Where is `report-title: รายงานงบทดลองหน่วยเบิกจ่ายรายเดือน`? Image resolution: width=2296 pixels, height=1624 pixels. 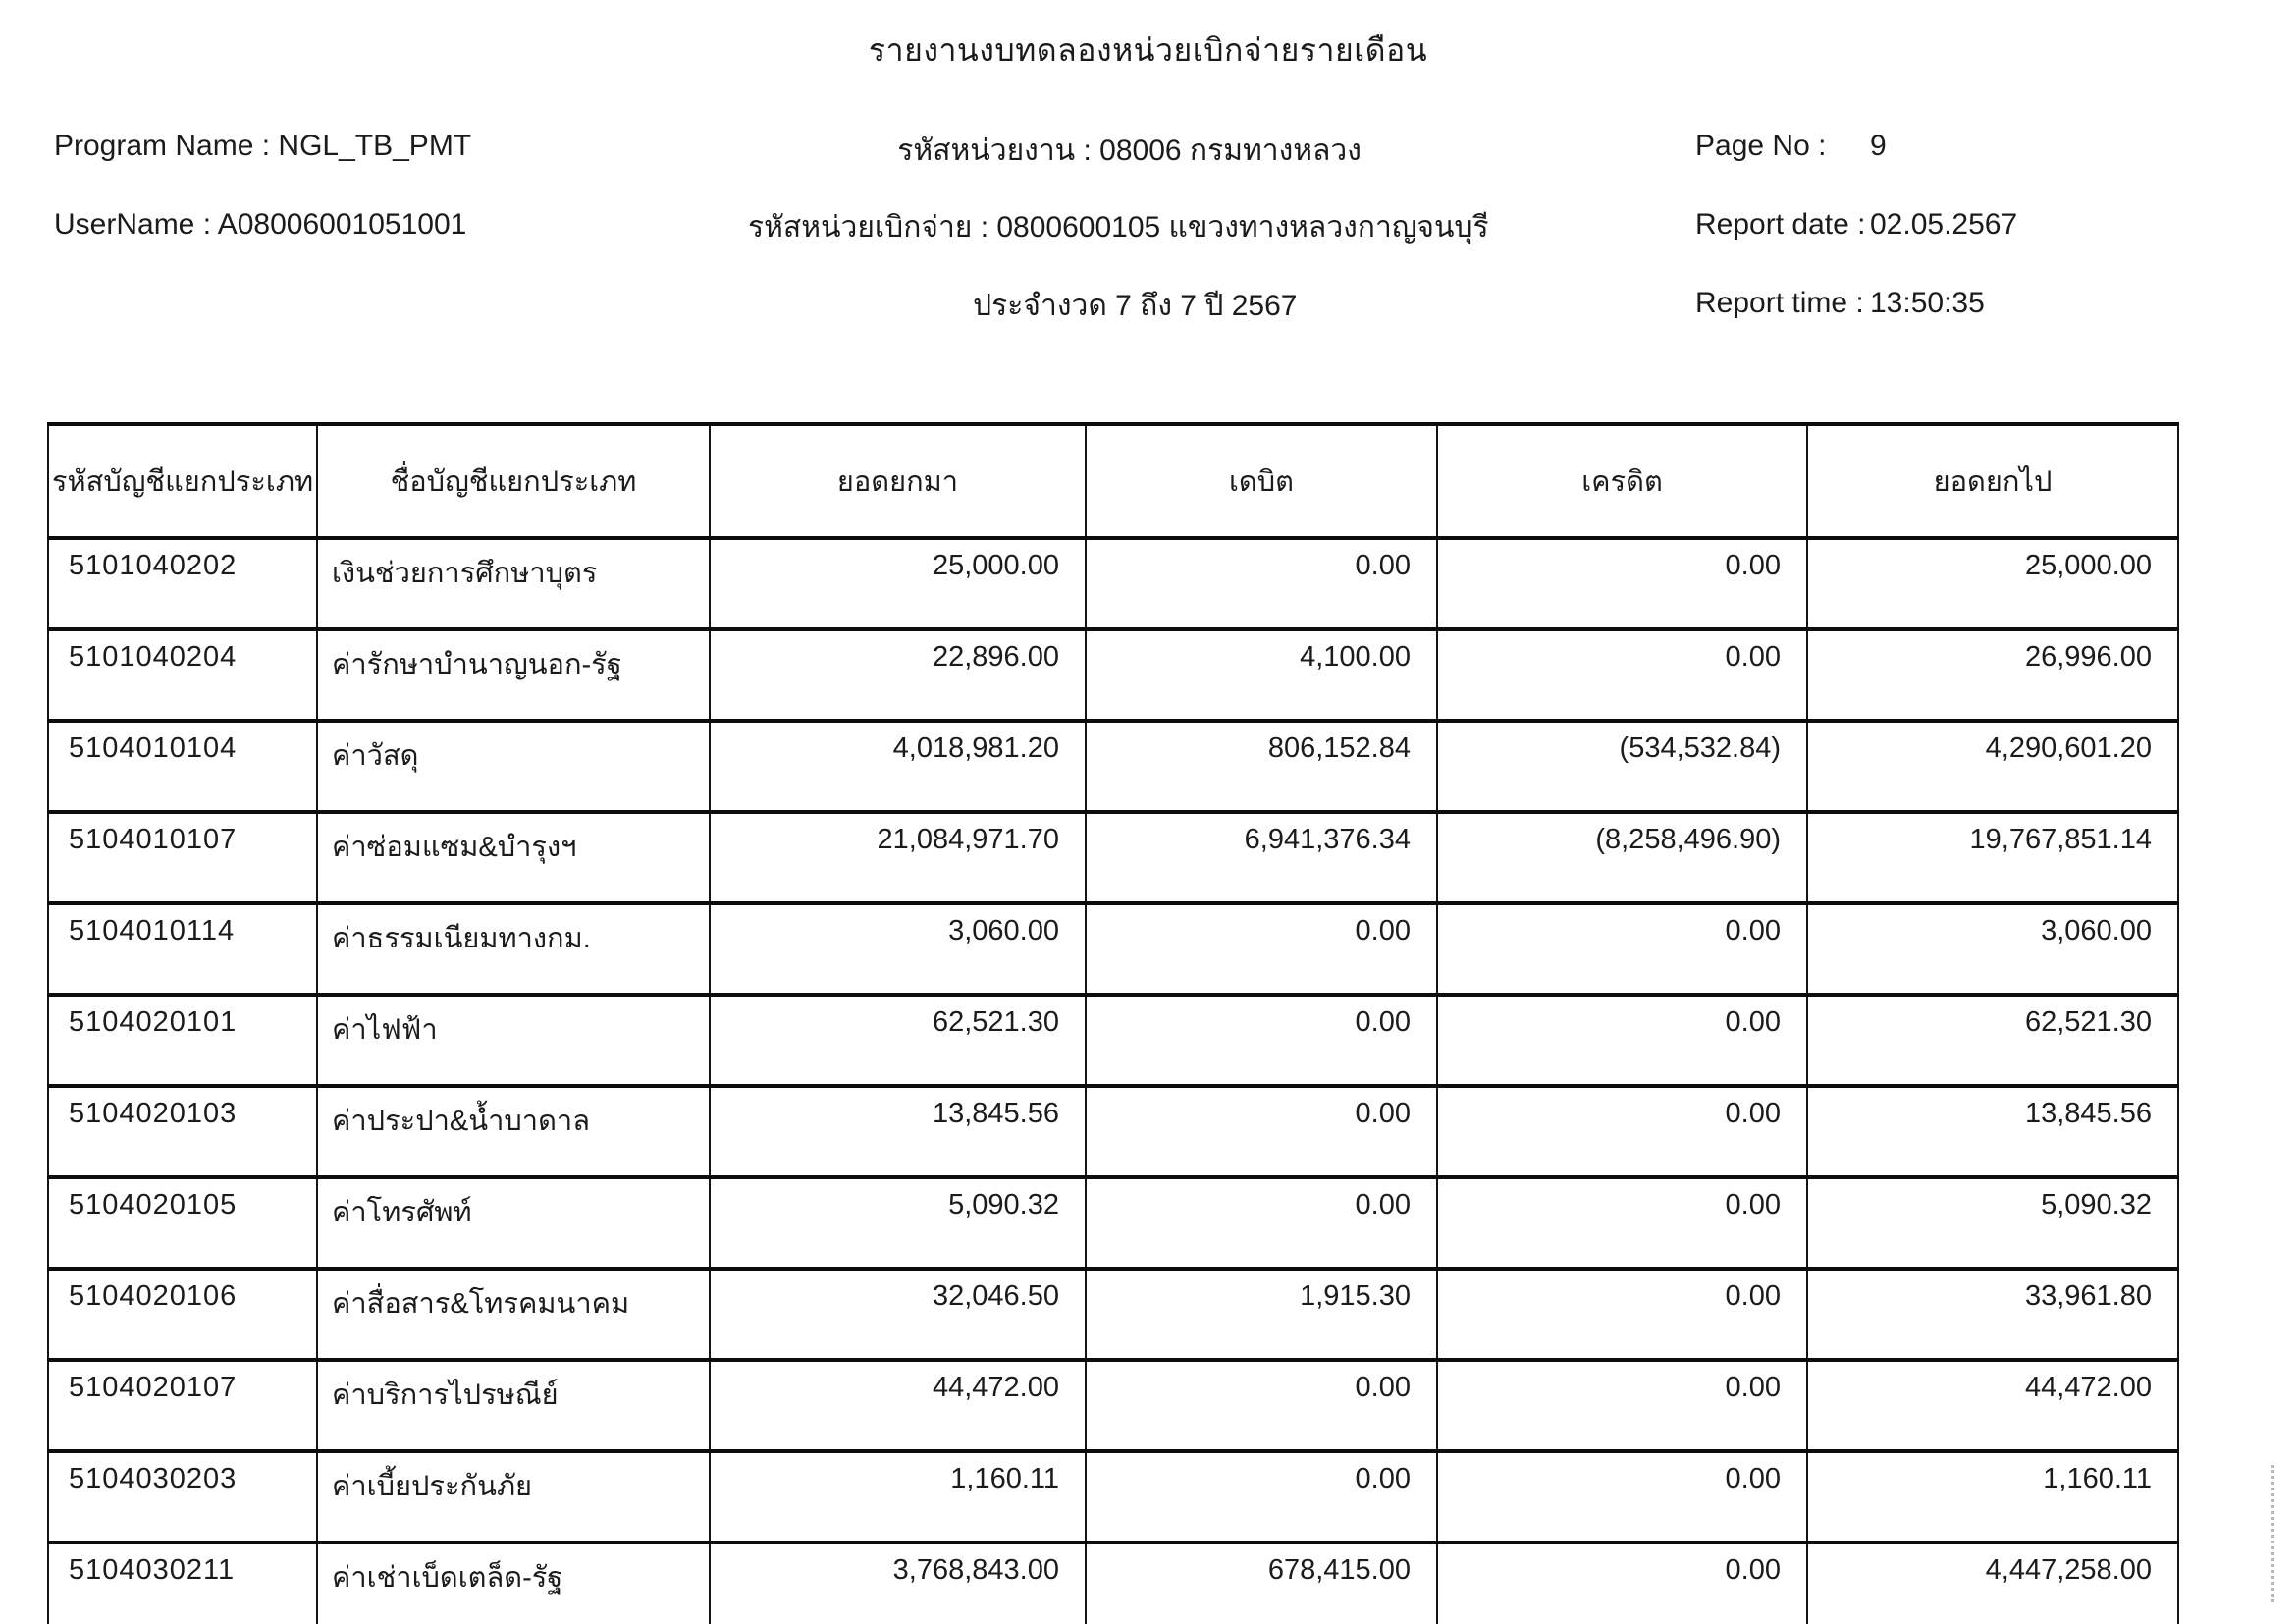
report-title: รายงานงบทดลองหน่วยเบิกจ่ายรายเดือน is located at coordinates (1148, 50).